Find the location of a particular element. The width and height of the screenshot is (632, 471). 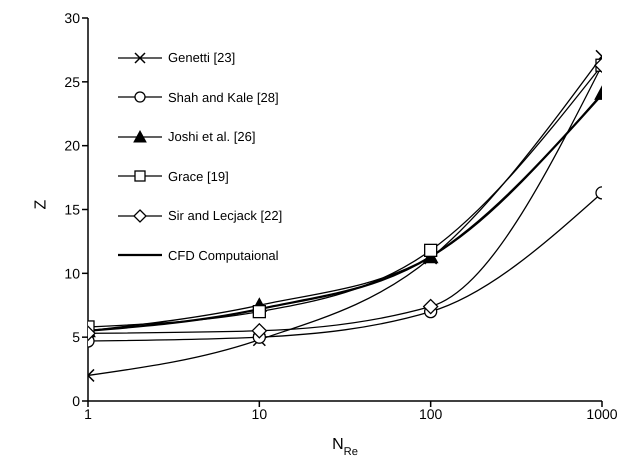

legend-label: Genetti [23] is located at coordinates (202, 58).